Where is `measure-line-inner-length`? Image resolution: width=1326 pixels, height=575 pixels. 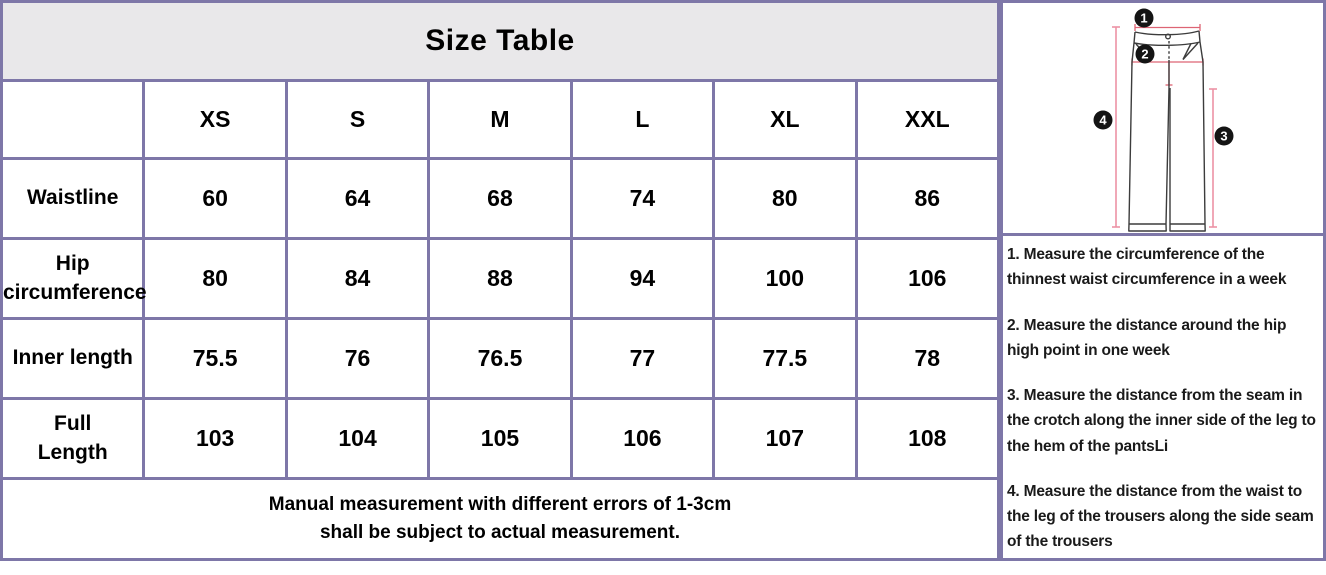
measure-line-inner-length is located at coordinates (1213, 158).